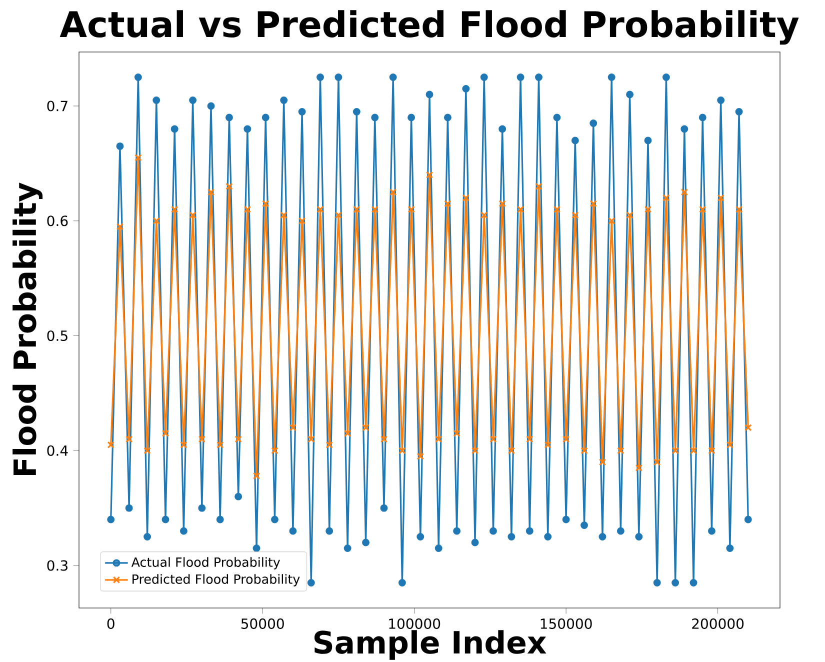 This screenshot has height=662, width=825. I want to click on x-tick-label: 50000, so click(262, 623).